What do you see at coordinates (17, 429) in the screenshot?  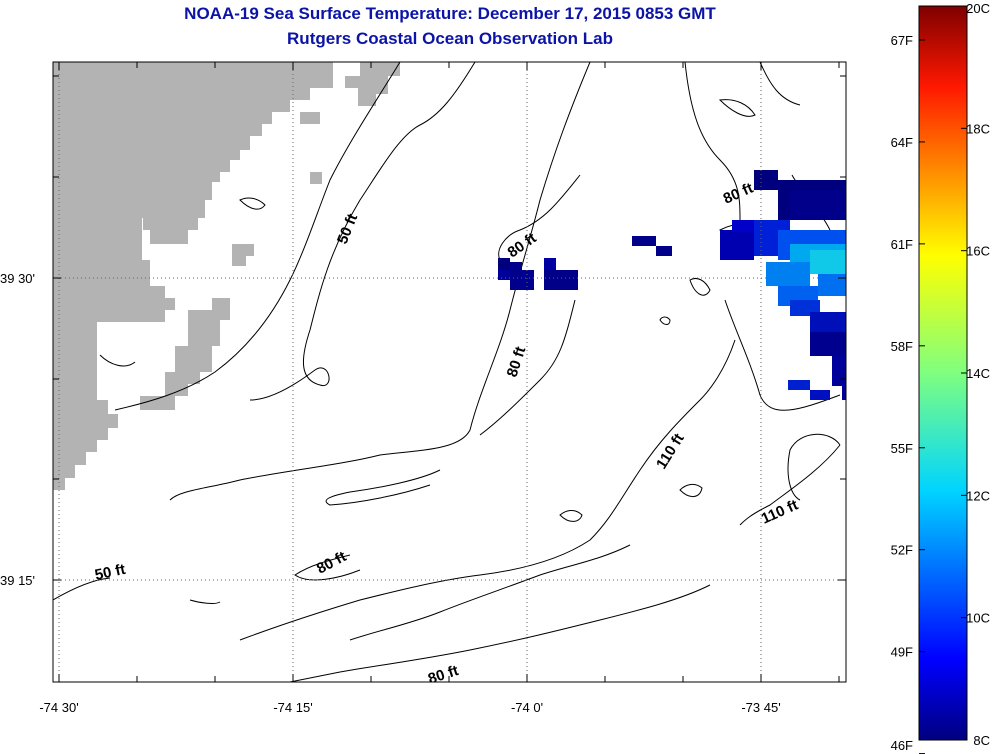 I see `y-axis-labels: 39 30' 39 15'` at bounding box center [17, 429].